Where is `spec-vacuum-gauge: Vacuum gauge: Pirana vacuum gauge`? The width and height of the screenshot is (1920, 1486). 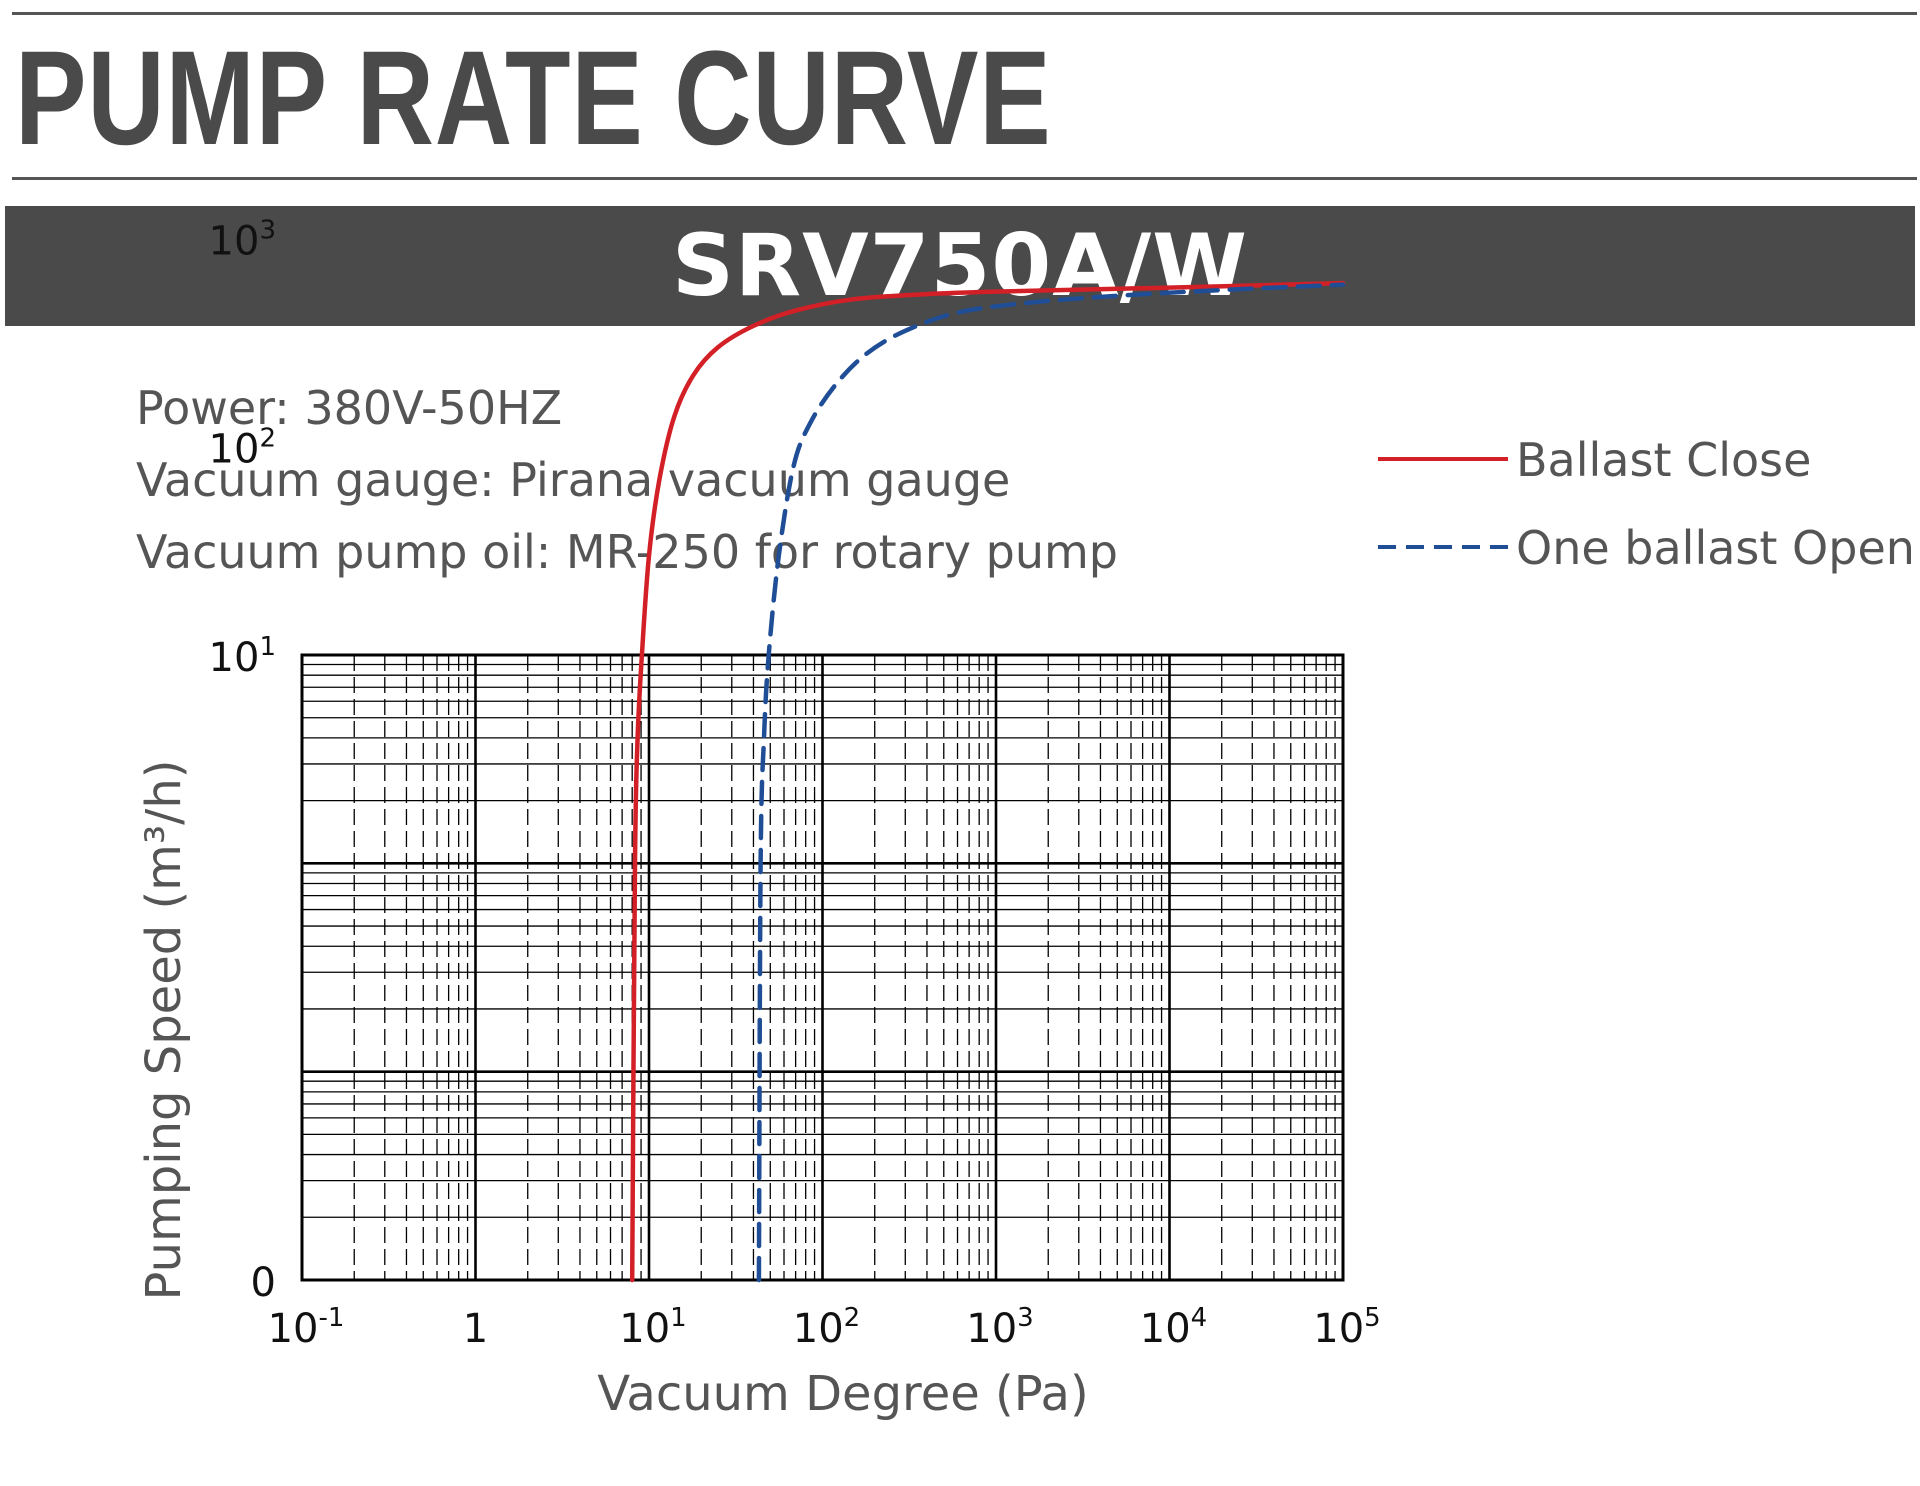
spec-vacuum-gauge: Vacuum gauge: Pirana vacuum gauge is located at coordinates (573, 480).